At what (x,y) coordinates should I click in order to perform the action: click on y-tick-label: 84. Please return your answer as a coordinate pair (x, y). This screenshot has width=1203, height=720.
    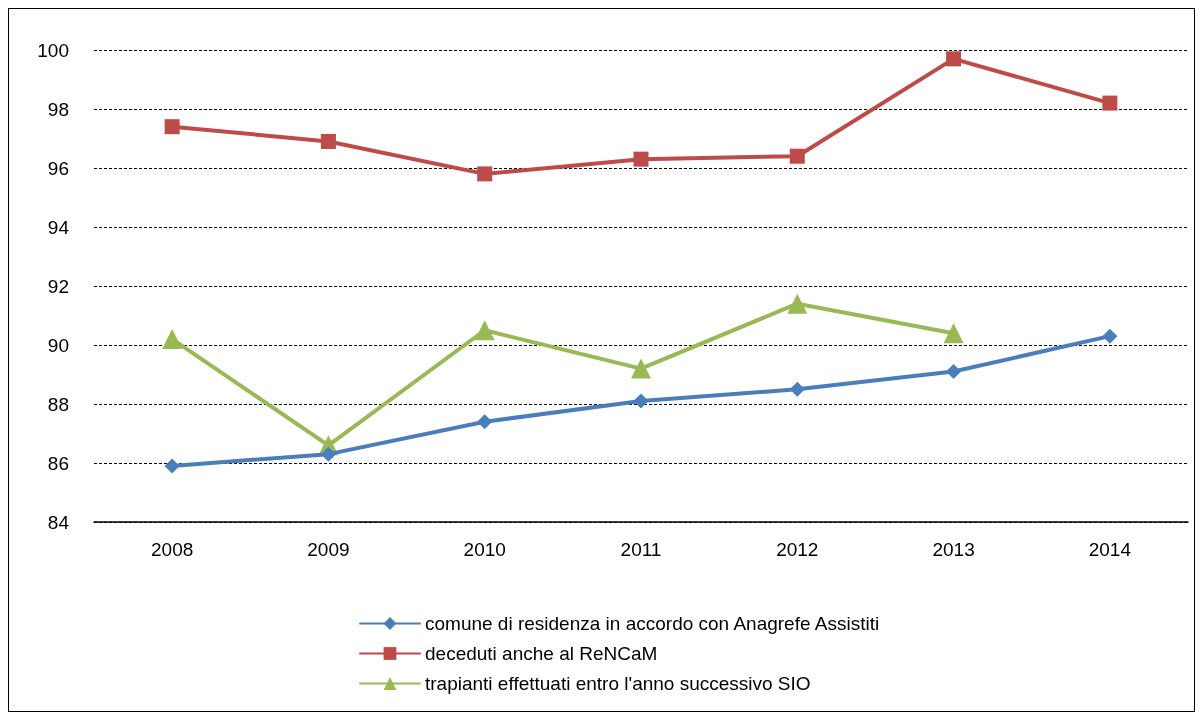
    Looking at the image, I should click on (58, 522).